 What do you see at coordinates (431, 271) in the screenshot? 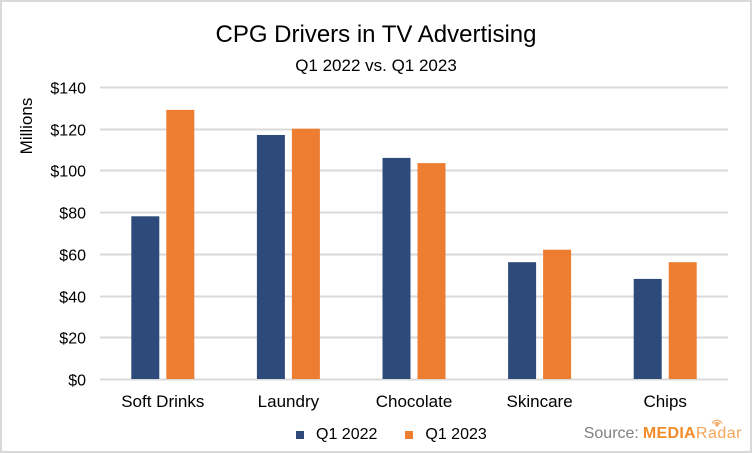
I see `bar-chocolate-q1-2023` at bounding box center [431, 271].